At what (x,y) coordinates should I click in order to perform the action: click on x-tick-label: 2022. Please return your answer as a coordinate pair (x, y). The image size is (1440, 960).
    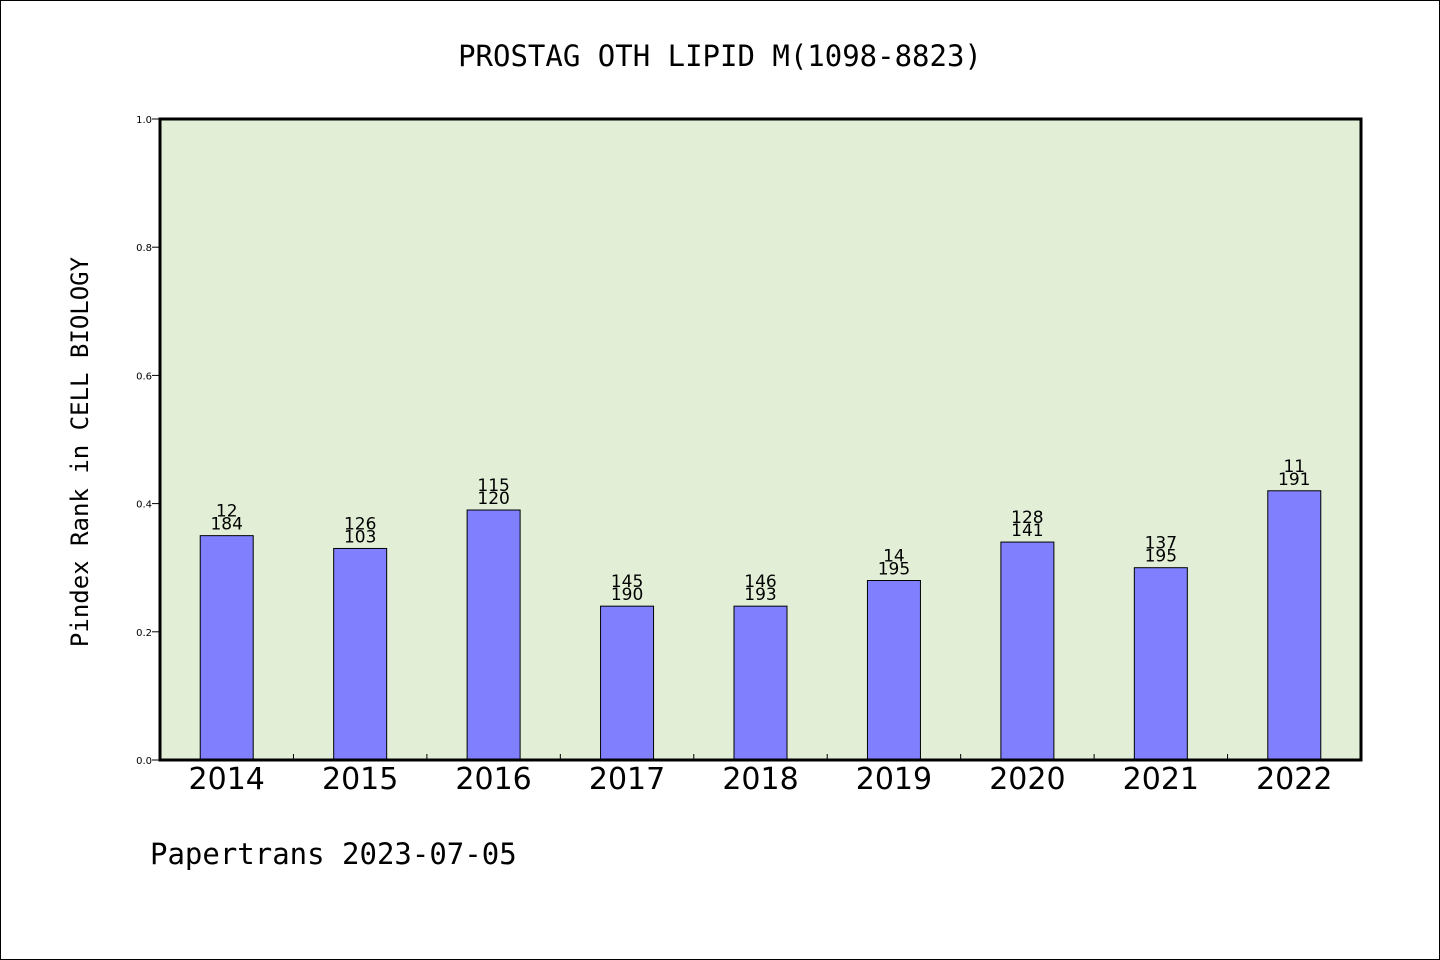
    Looking at the image, I should click on (1294, 779).